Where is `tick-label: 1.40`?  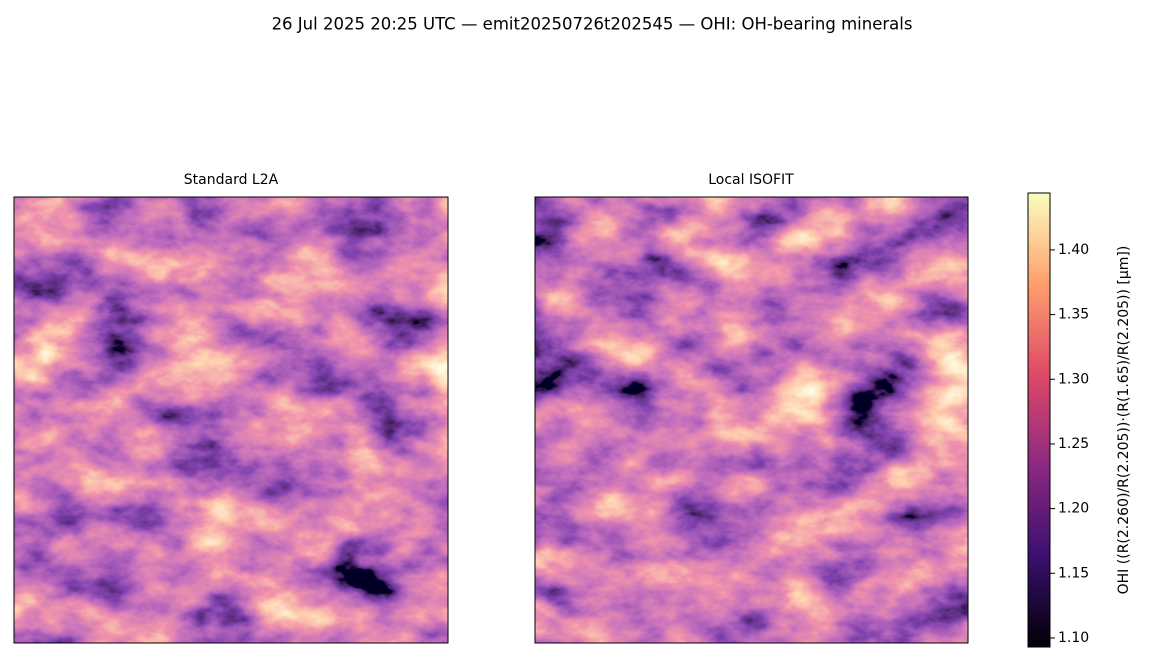
tick-label: 1.40 is located at coordinates (1073, 250).